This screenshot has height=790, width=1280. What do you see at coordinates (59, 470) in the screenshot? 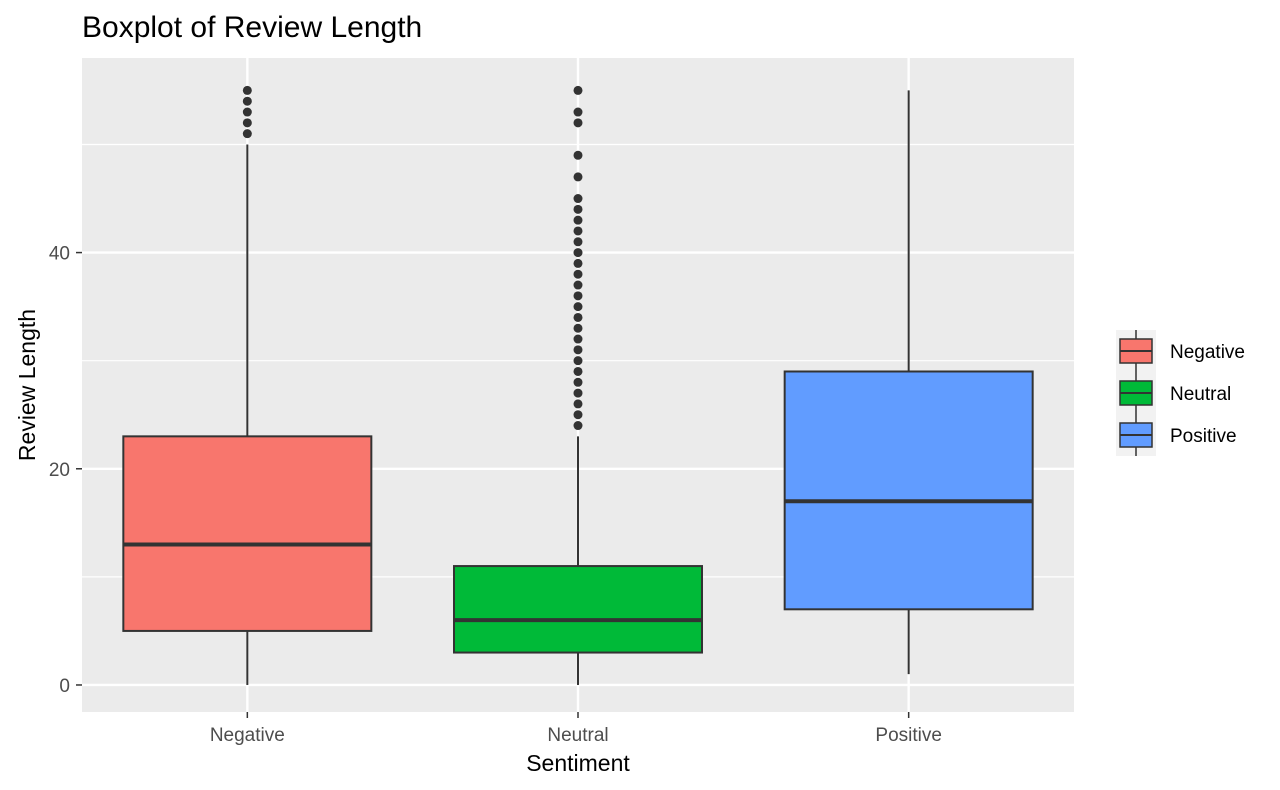
I see `y-tick-label: 20` at bounding box center [59, 470].